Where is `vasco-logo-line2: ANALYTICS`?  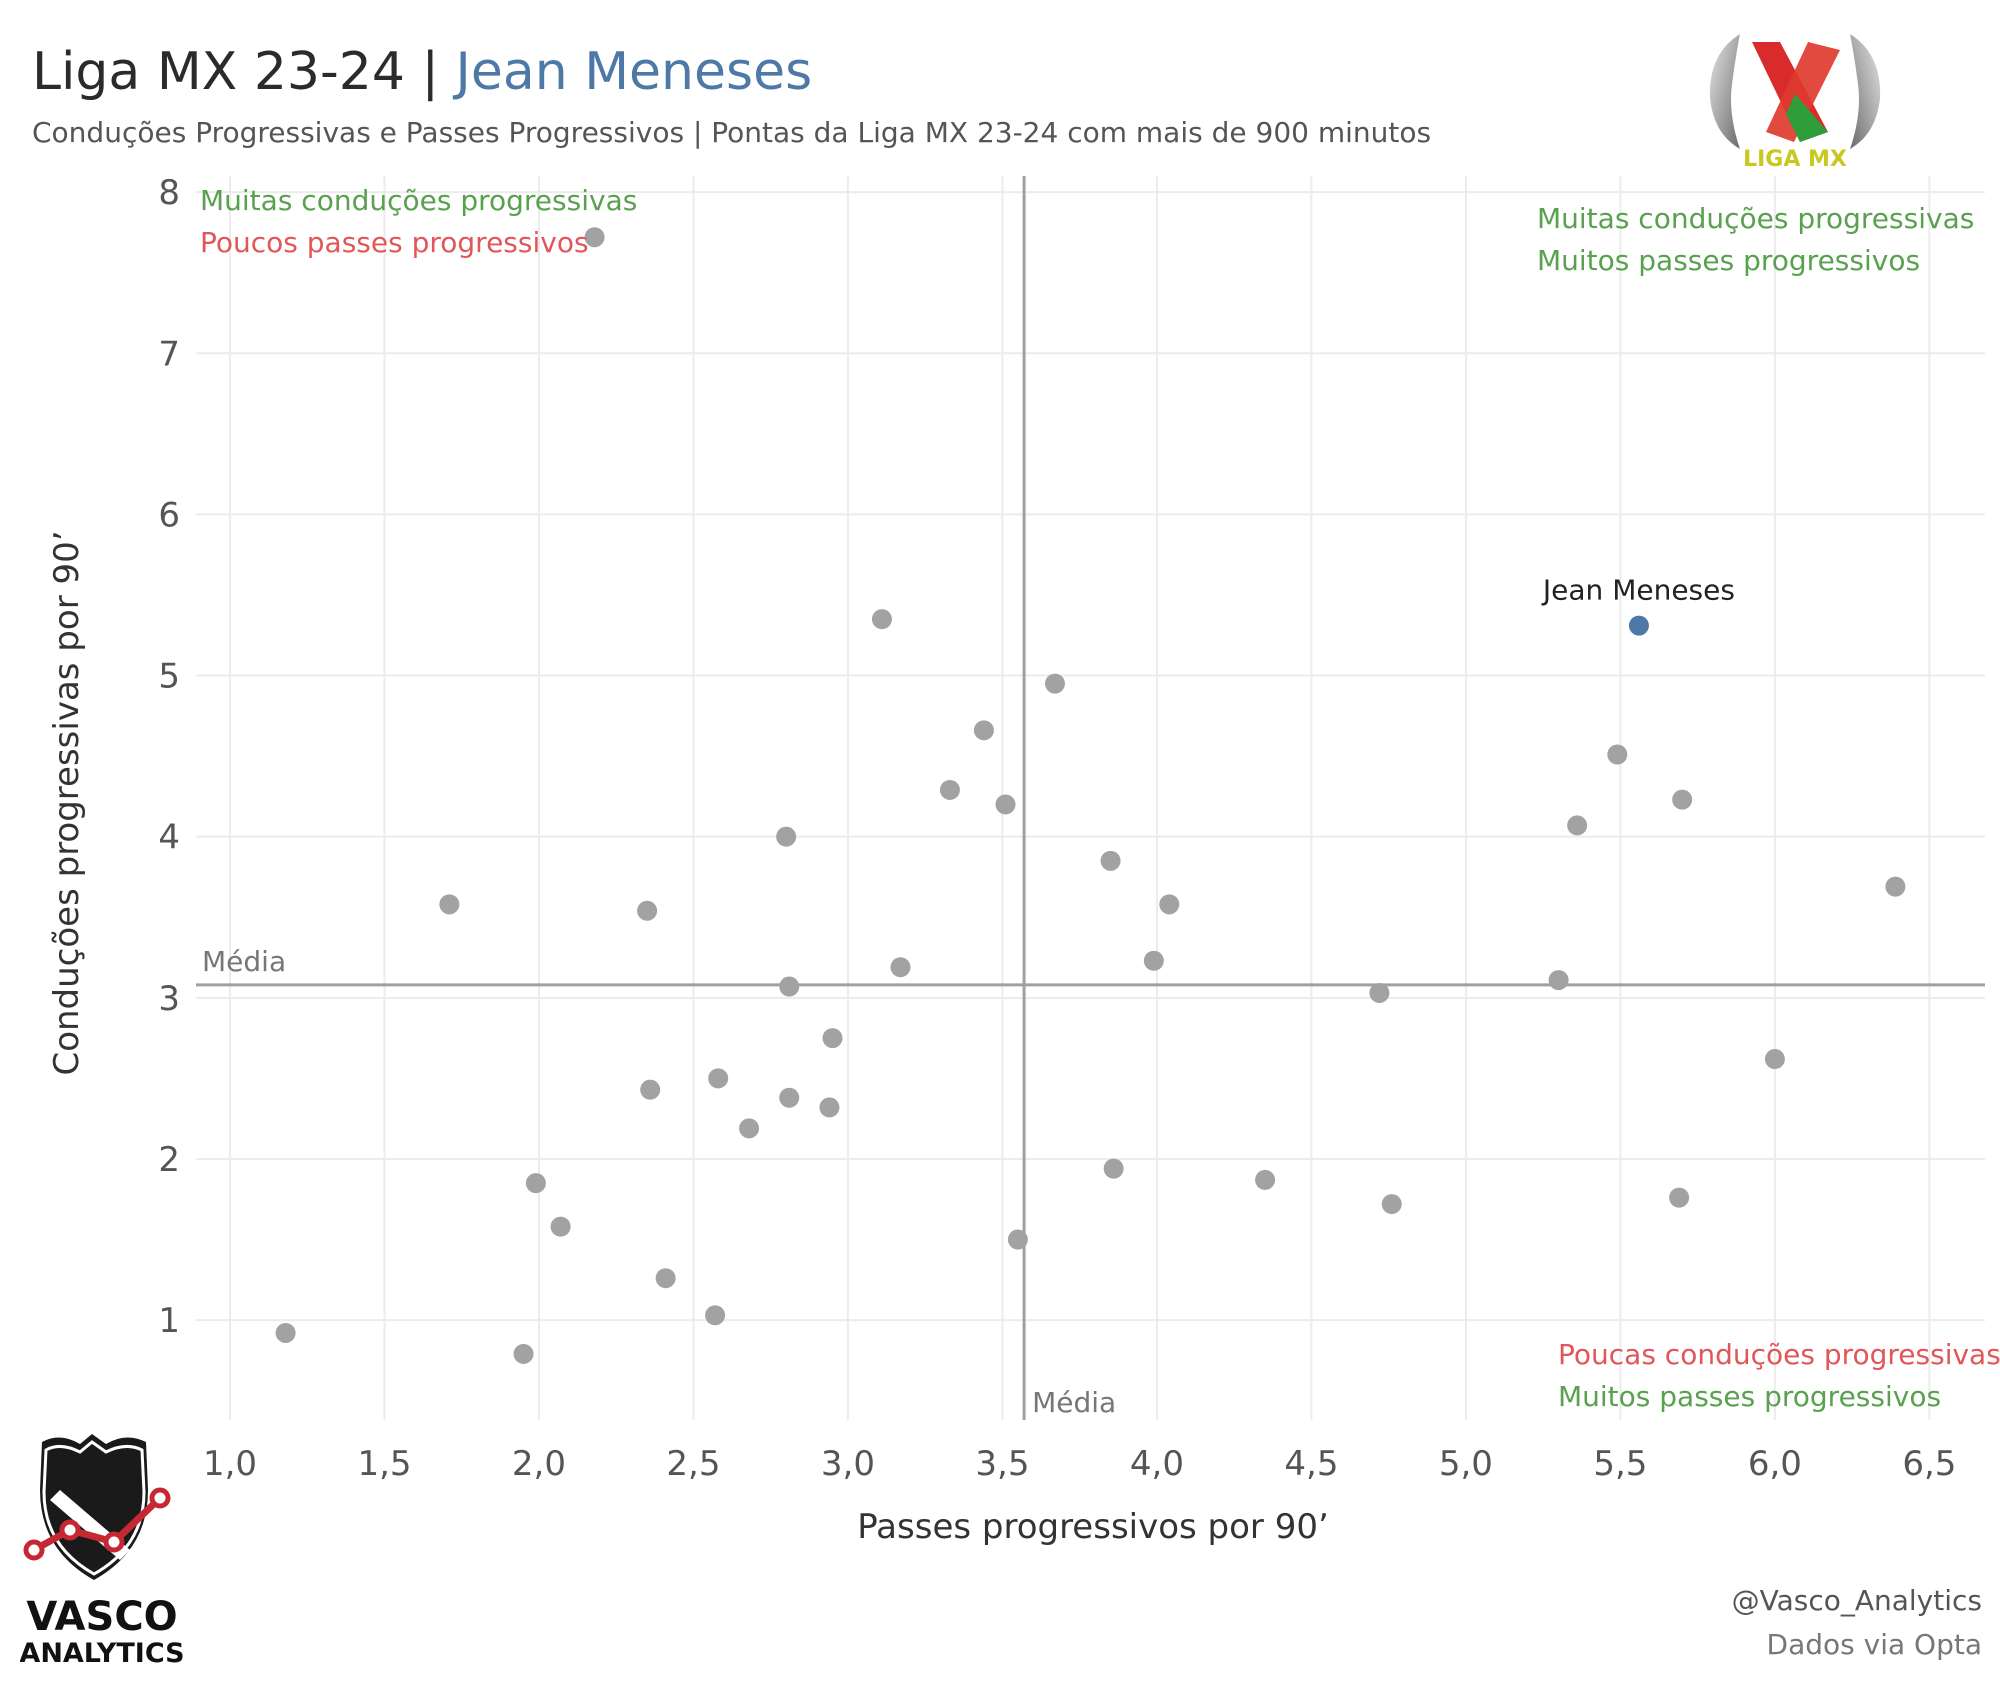 vasco-logo-line2: ANALYTICS is located at coordinates (102, 1653).